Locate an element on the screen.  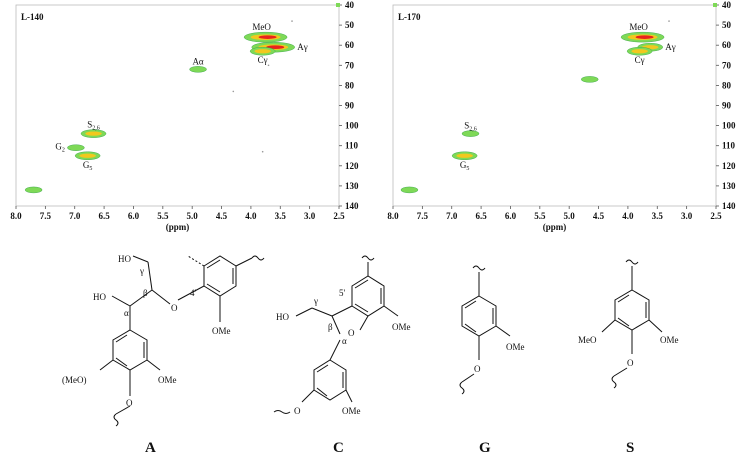
c-gamma-label: γ is located at coordinates (315, 301).